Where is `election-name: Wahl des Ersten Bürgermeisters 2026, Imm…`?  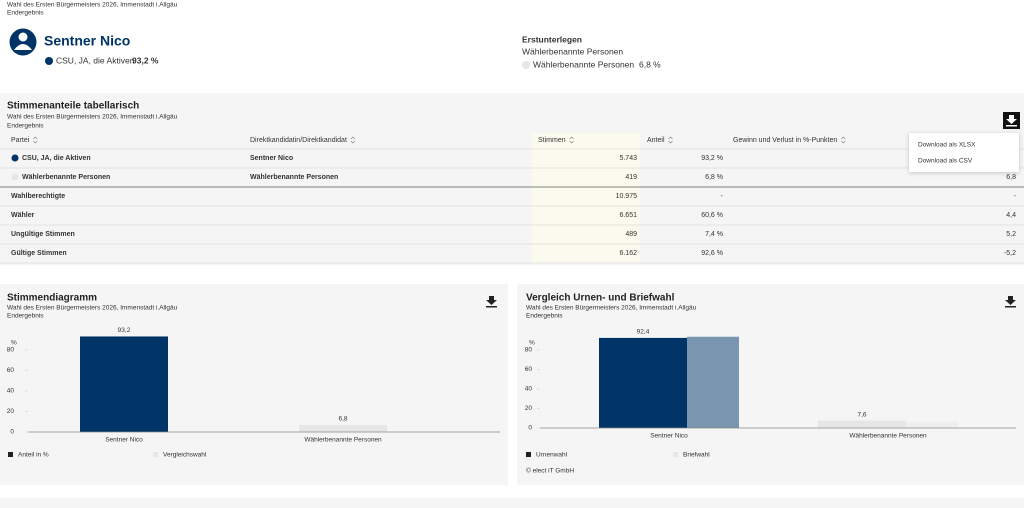
election-name: Wahl des Ersten Bürgermeisters 2026, Imm… is located at coordinates (92, 5).